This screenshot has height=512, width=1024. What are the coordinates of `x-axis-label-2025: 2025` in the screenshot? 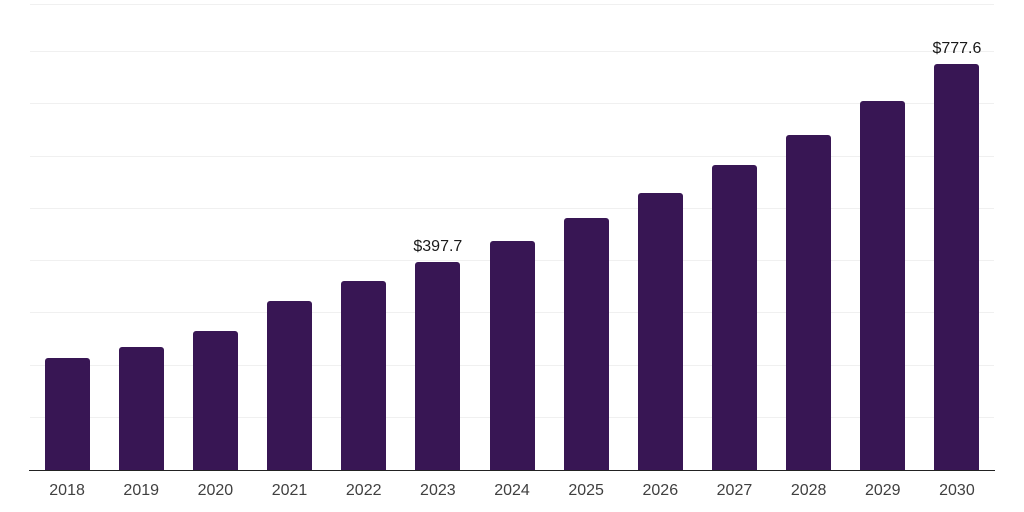 It's located at (586, 490).